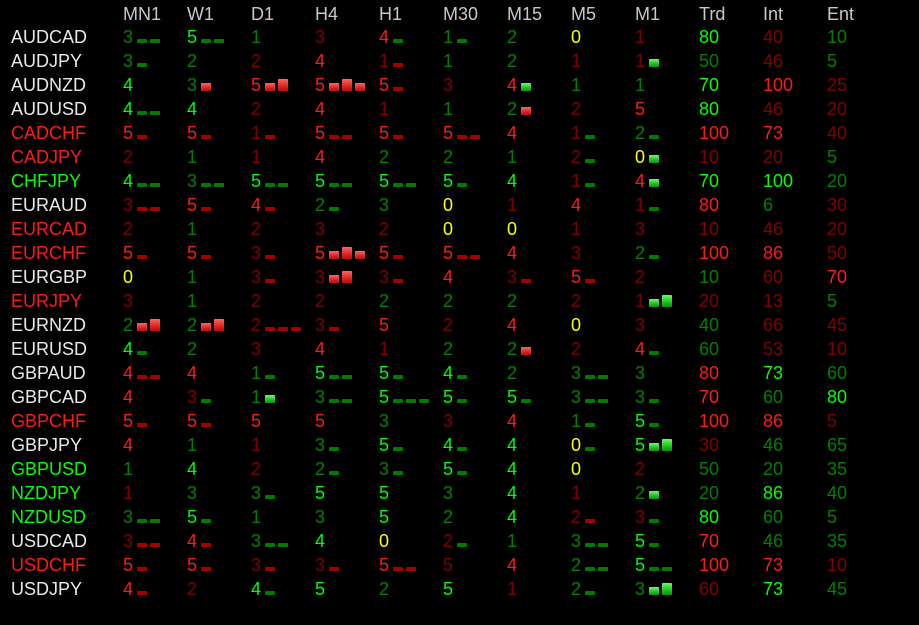  What do you see at coordinates (837, 229) in the screenshot?
I see `ent-value: 20` at bounding box center [837, 229].